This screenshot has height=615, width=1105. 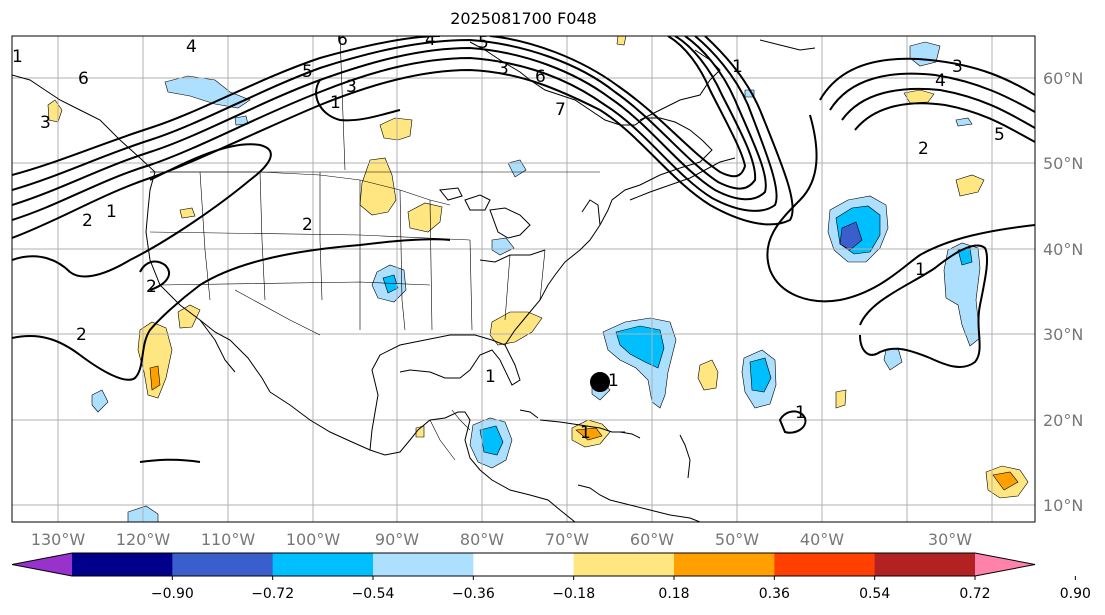 I want to click on lat-label: 50°N, so click(x=1063, y=163).